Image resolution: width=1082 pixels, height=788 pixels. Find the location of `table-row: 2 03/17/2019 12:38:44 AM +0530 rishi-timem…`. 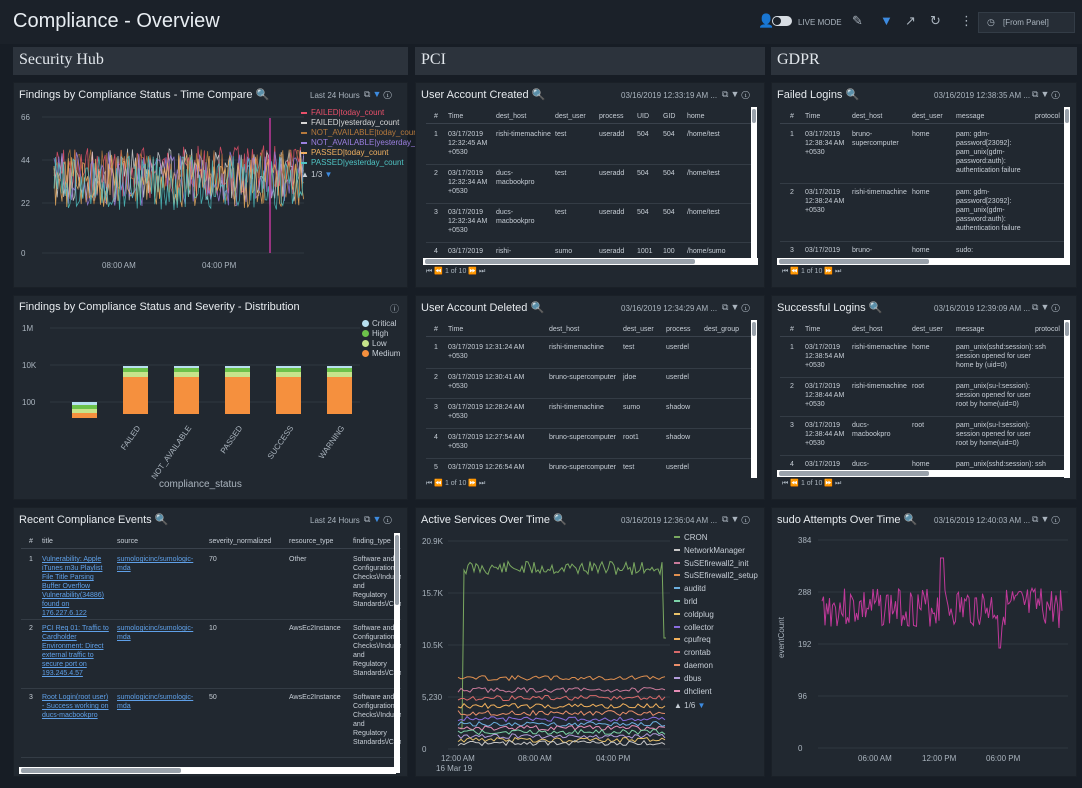

table-row: 2 03/17/2019 12:38:44 AM +0530 rishi-timem… is located at coordinates (923, 397).